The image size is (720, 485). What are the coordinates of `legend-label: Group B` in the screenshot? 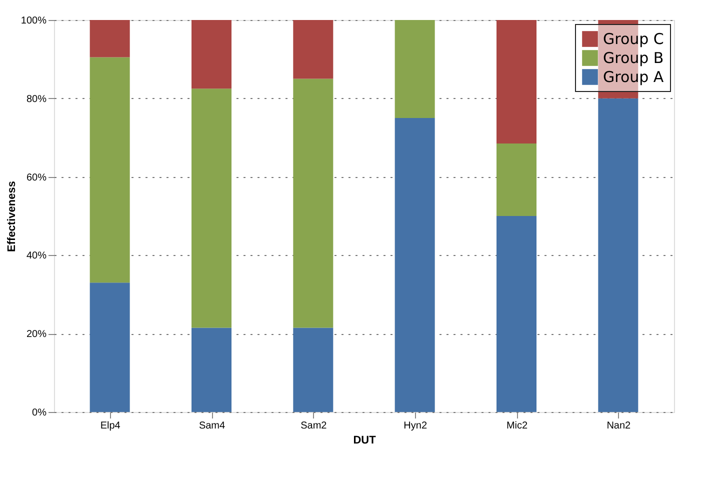 It's located at (633, 58).